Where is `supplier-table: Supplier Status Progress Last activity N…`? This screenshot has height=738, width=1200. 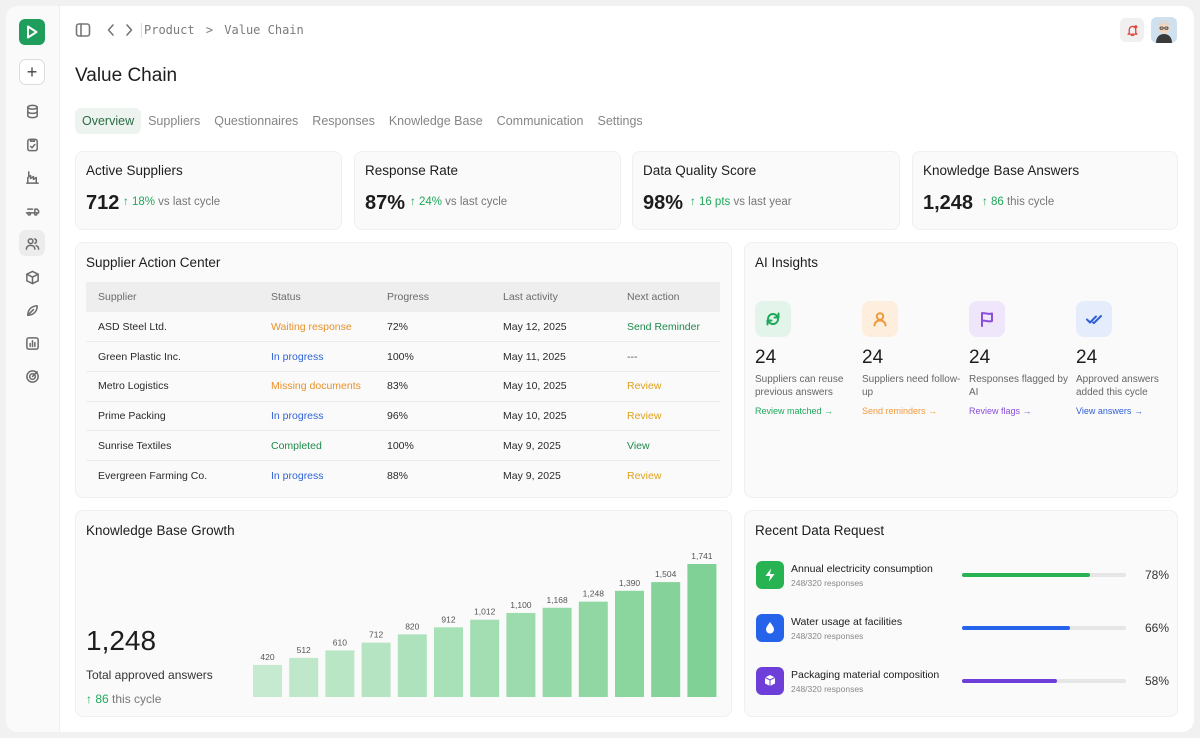 supplier-table: Supplier Status Progress Last activity N… is located at coordinates (403, 386).